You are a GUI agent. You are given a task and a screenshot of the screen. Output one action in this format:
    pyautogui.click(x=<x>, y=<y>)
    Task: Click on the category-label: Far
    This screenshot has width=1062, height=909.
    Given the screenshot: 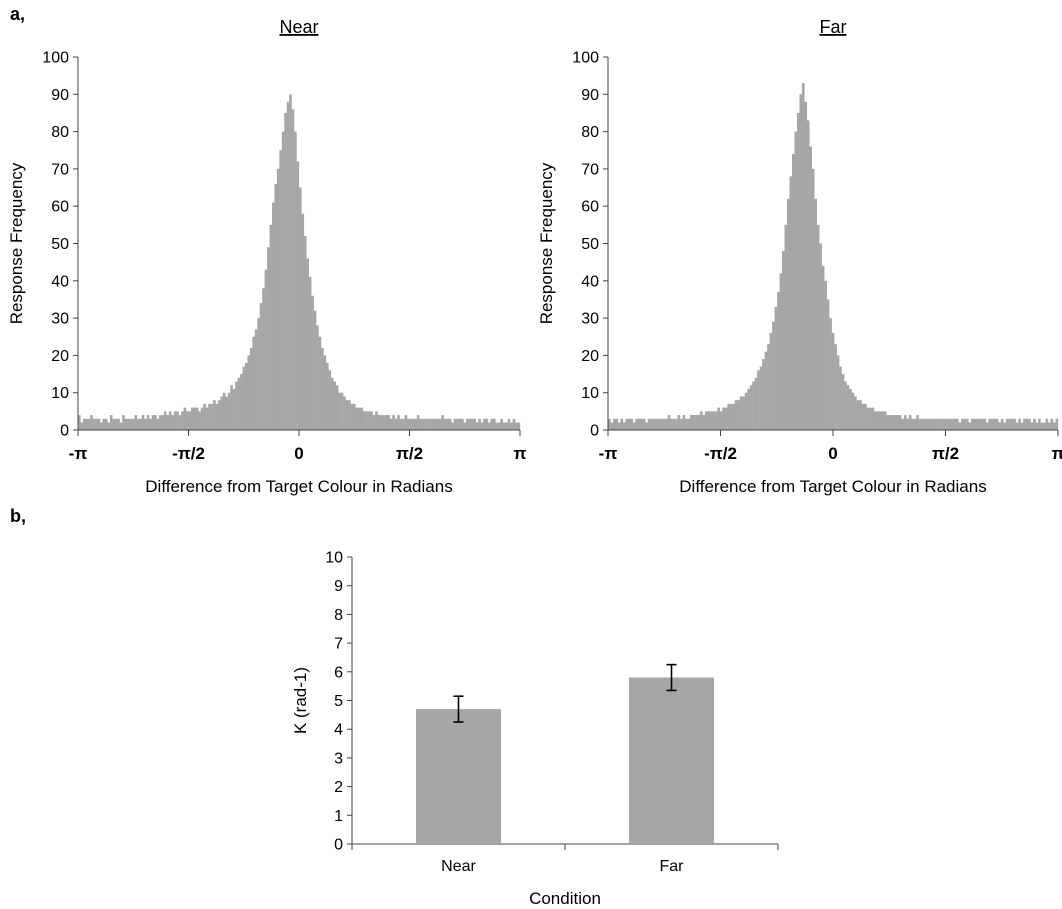 What is the action you would take?
    pyautogui.click(x=672, y=866)
    